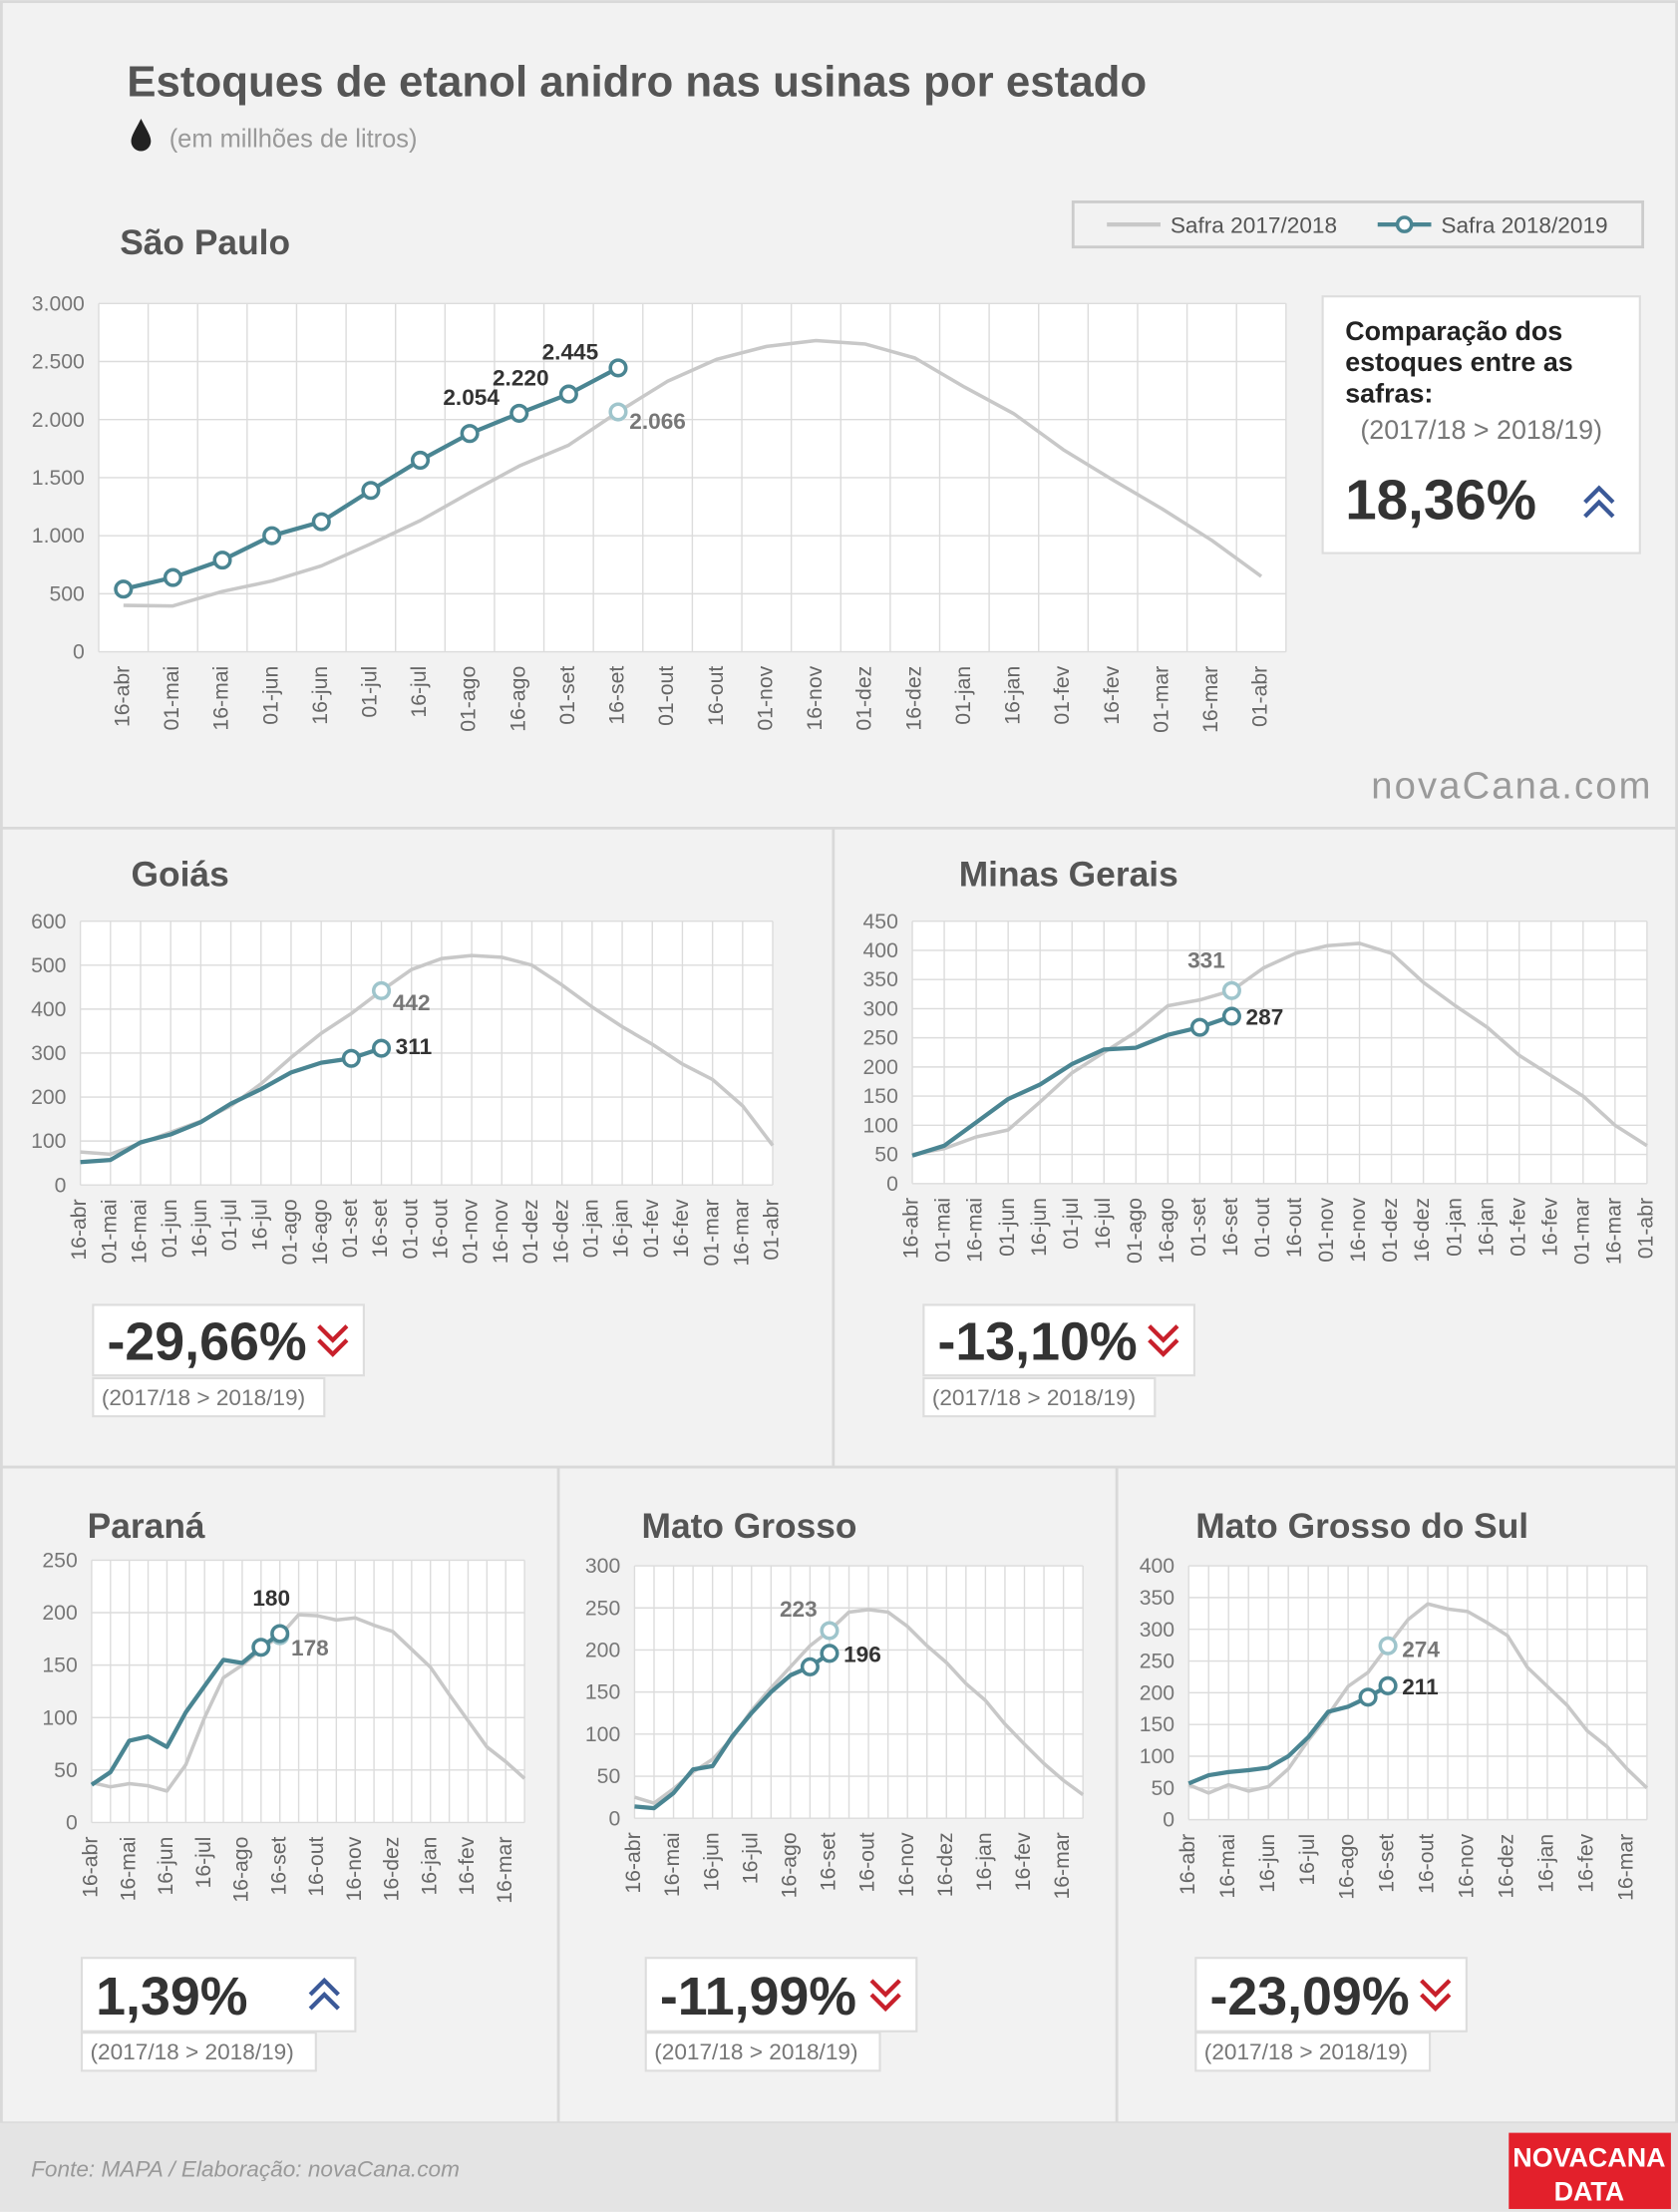  What do you see at coordinates (758, 1997) in the screenshot?
I see `comparison-value: -11,99%` at bounding box center [758, 1997].